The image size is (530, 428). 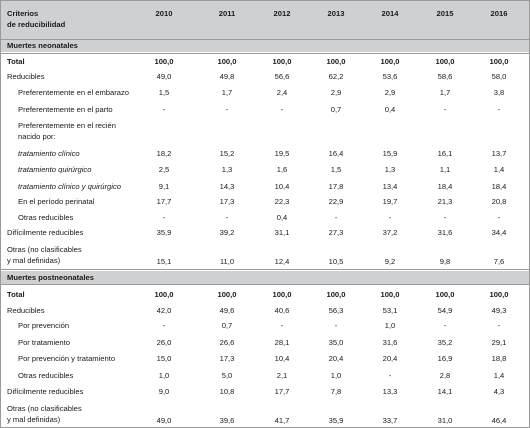 What do you see at coordinates (164, 294) in the screenshot?
I see `cell-2010: 100,0` at bounding box center [164, 294].